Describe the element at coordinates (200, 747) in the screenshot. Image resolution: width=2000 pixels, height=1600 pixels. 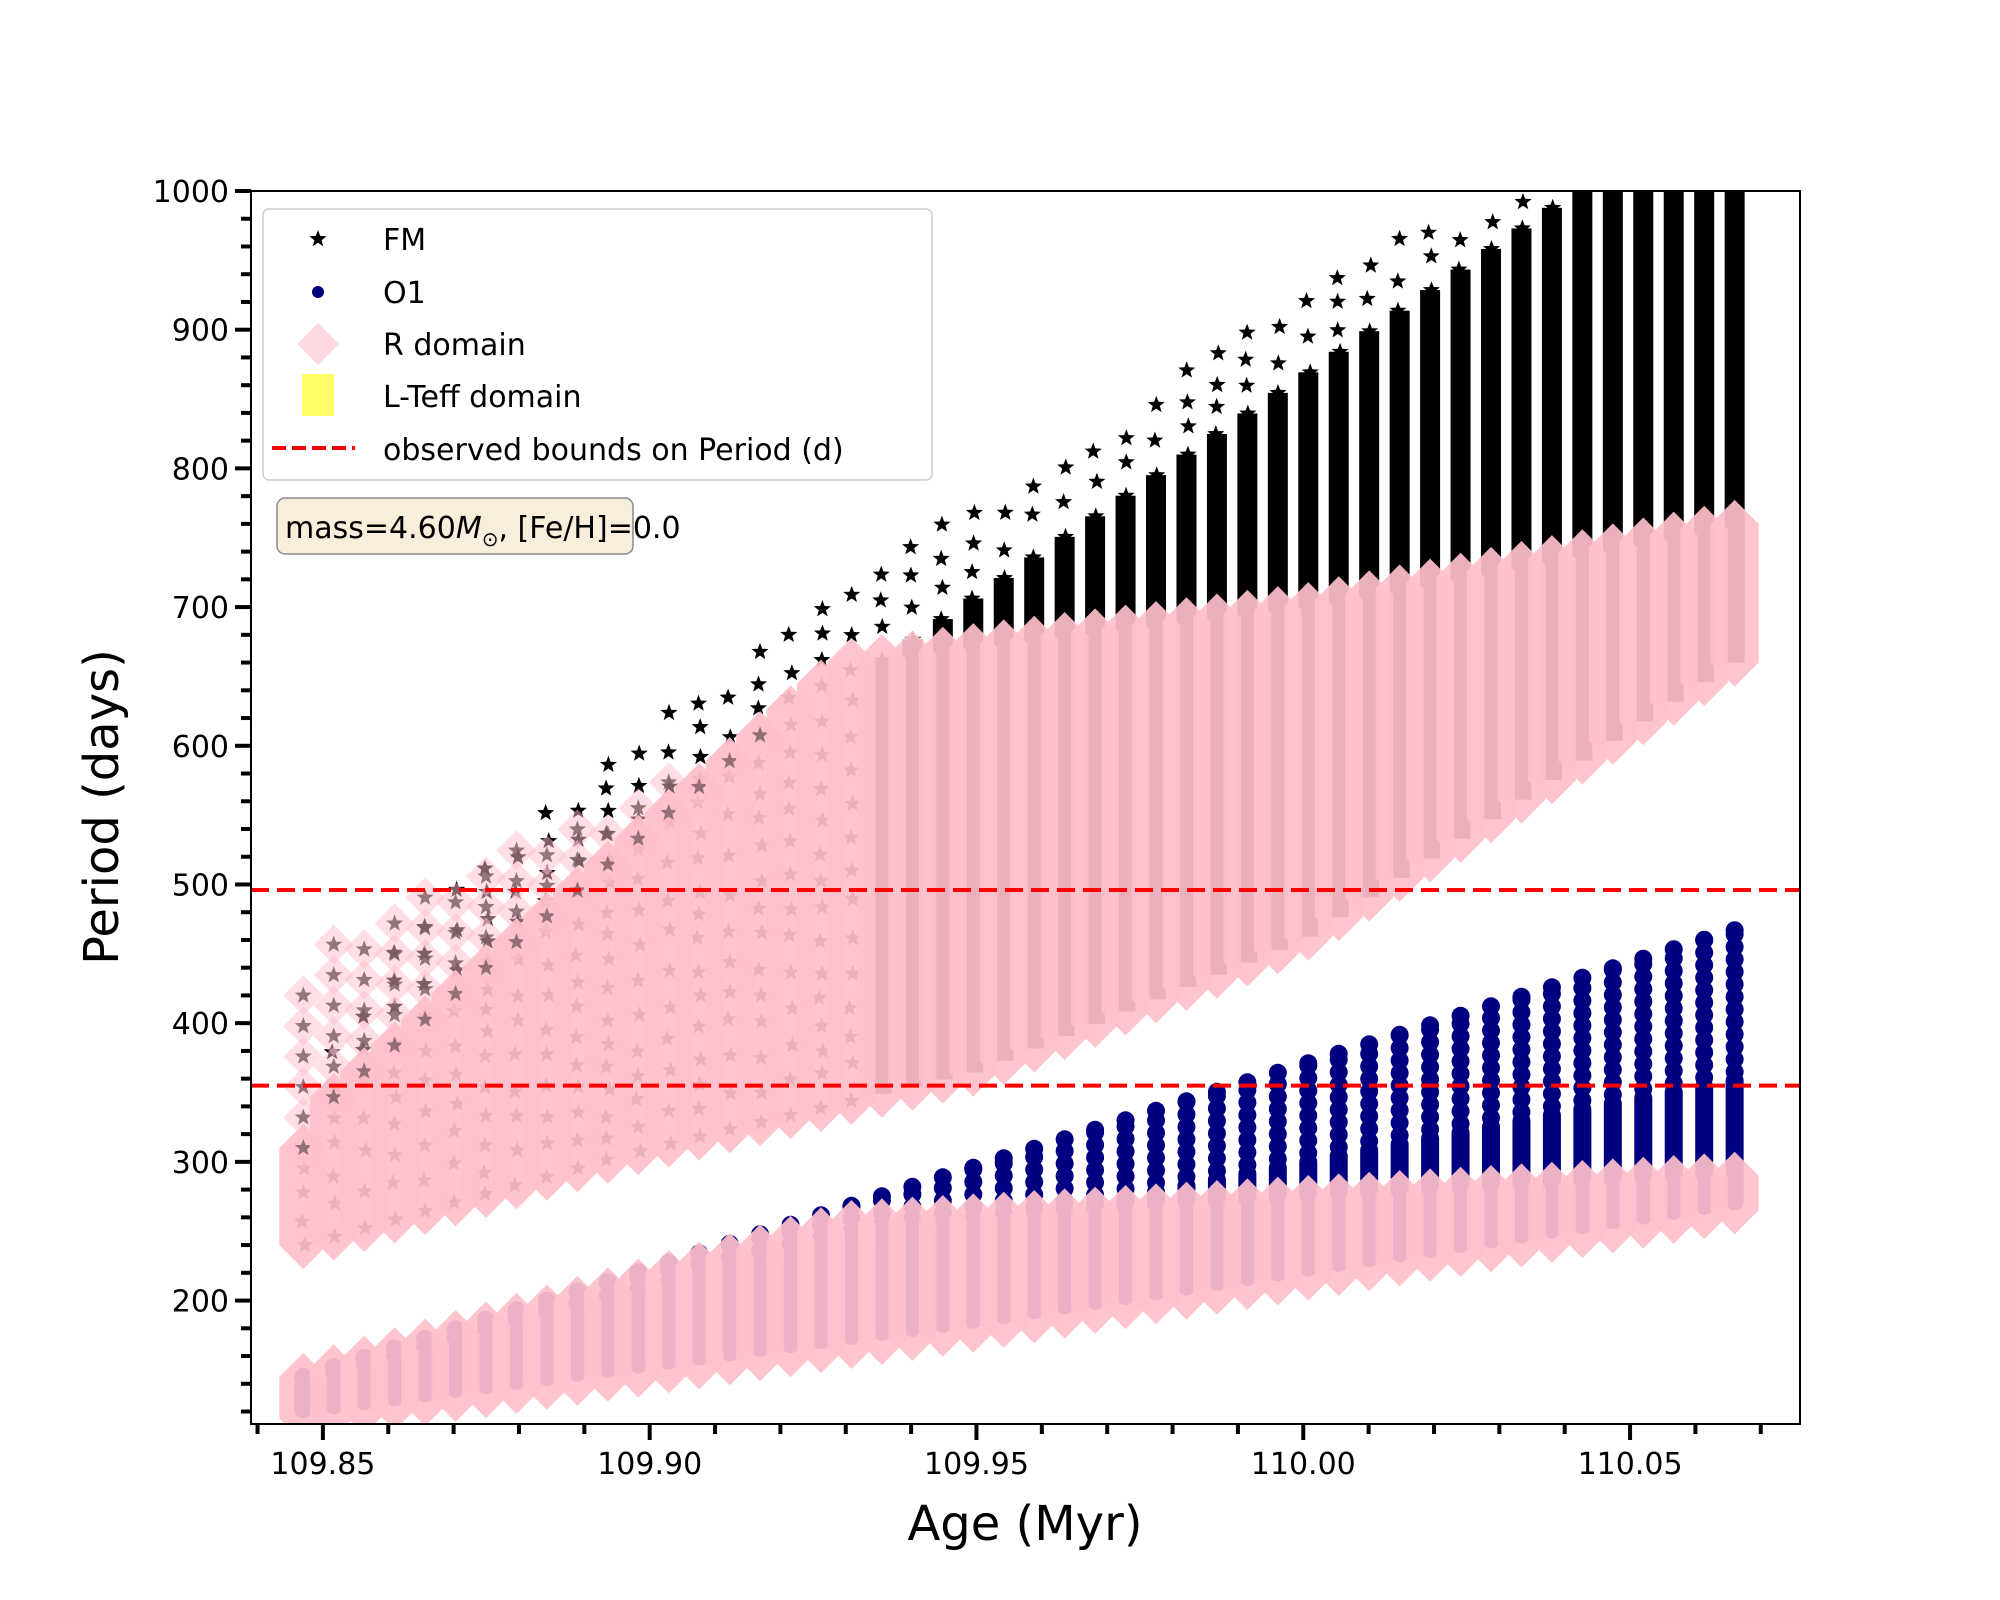
I see `y-tick-label: 600` at that location.